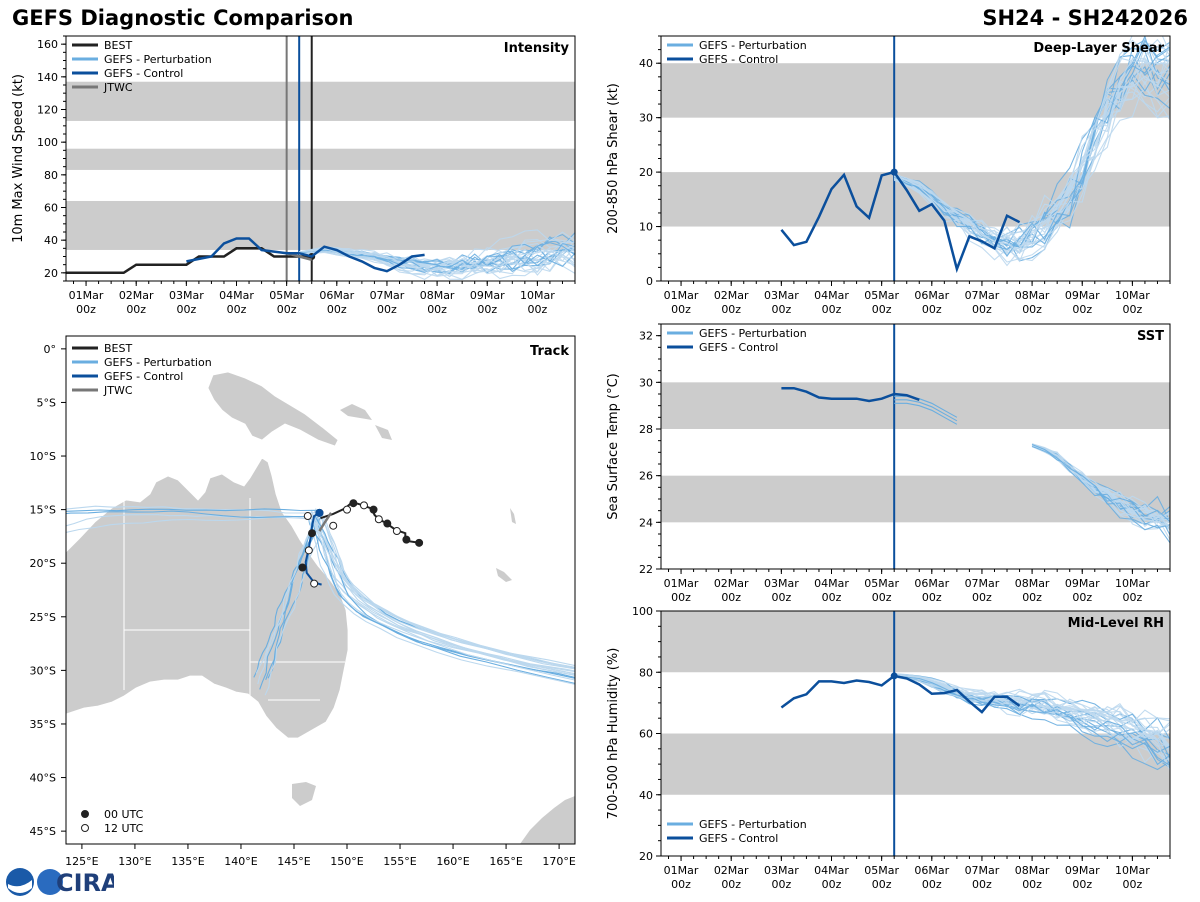 The image size is (1200, 902). I want to click on intensity-xtick-label: 07Mar, so click(387, 295).